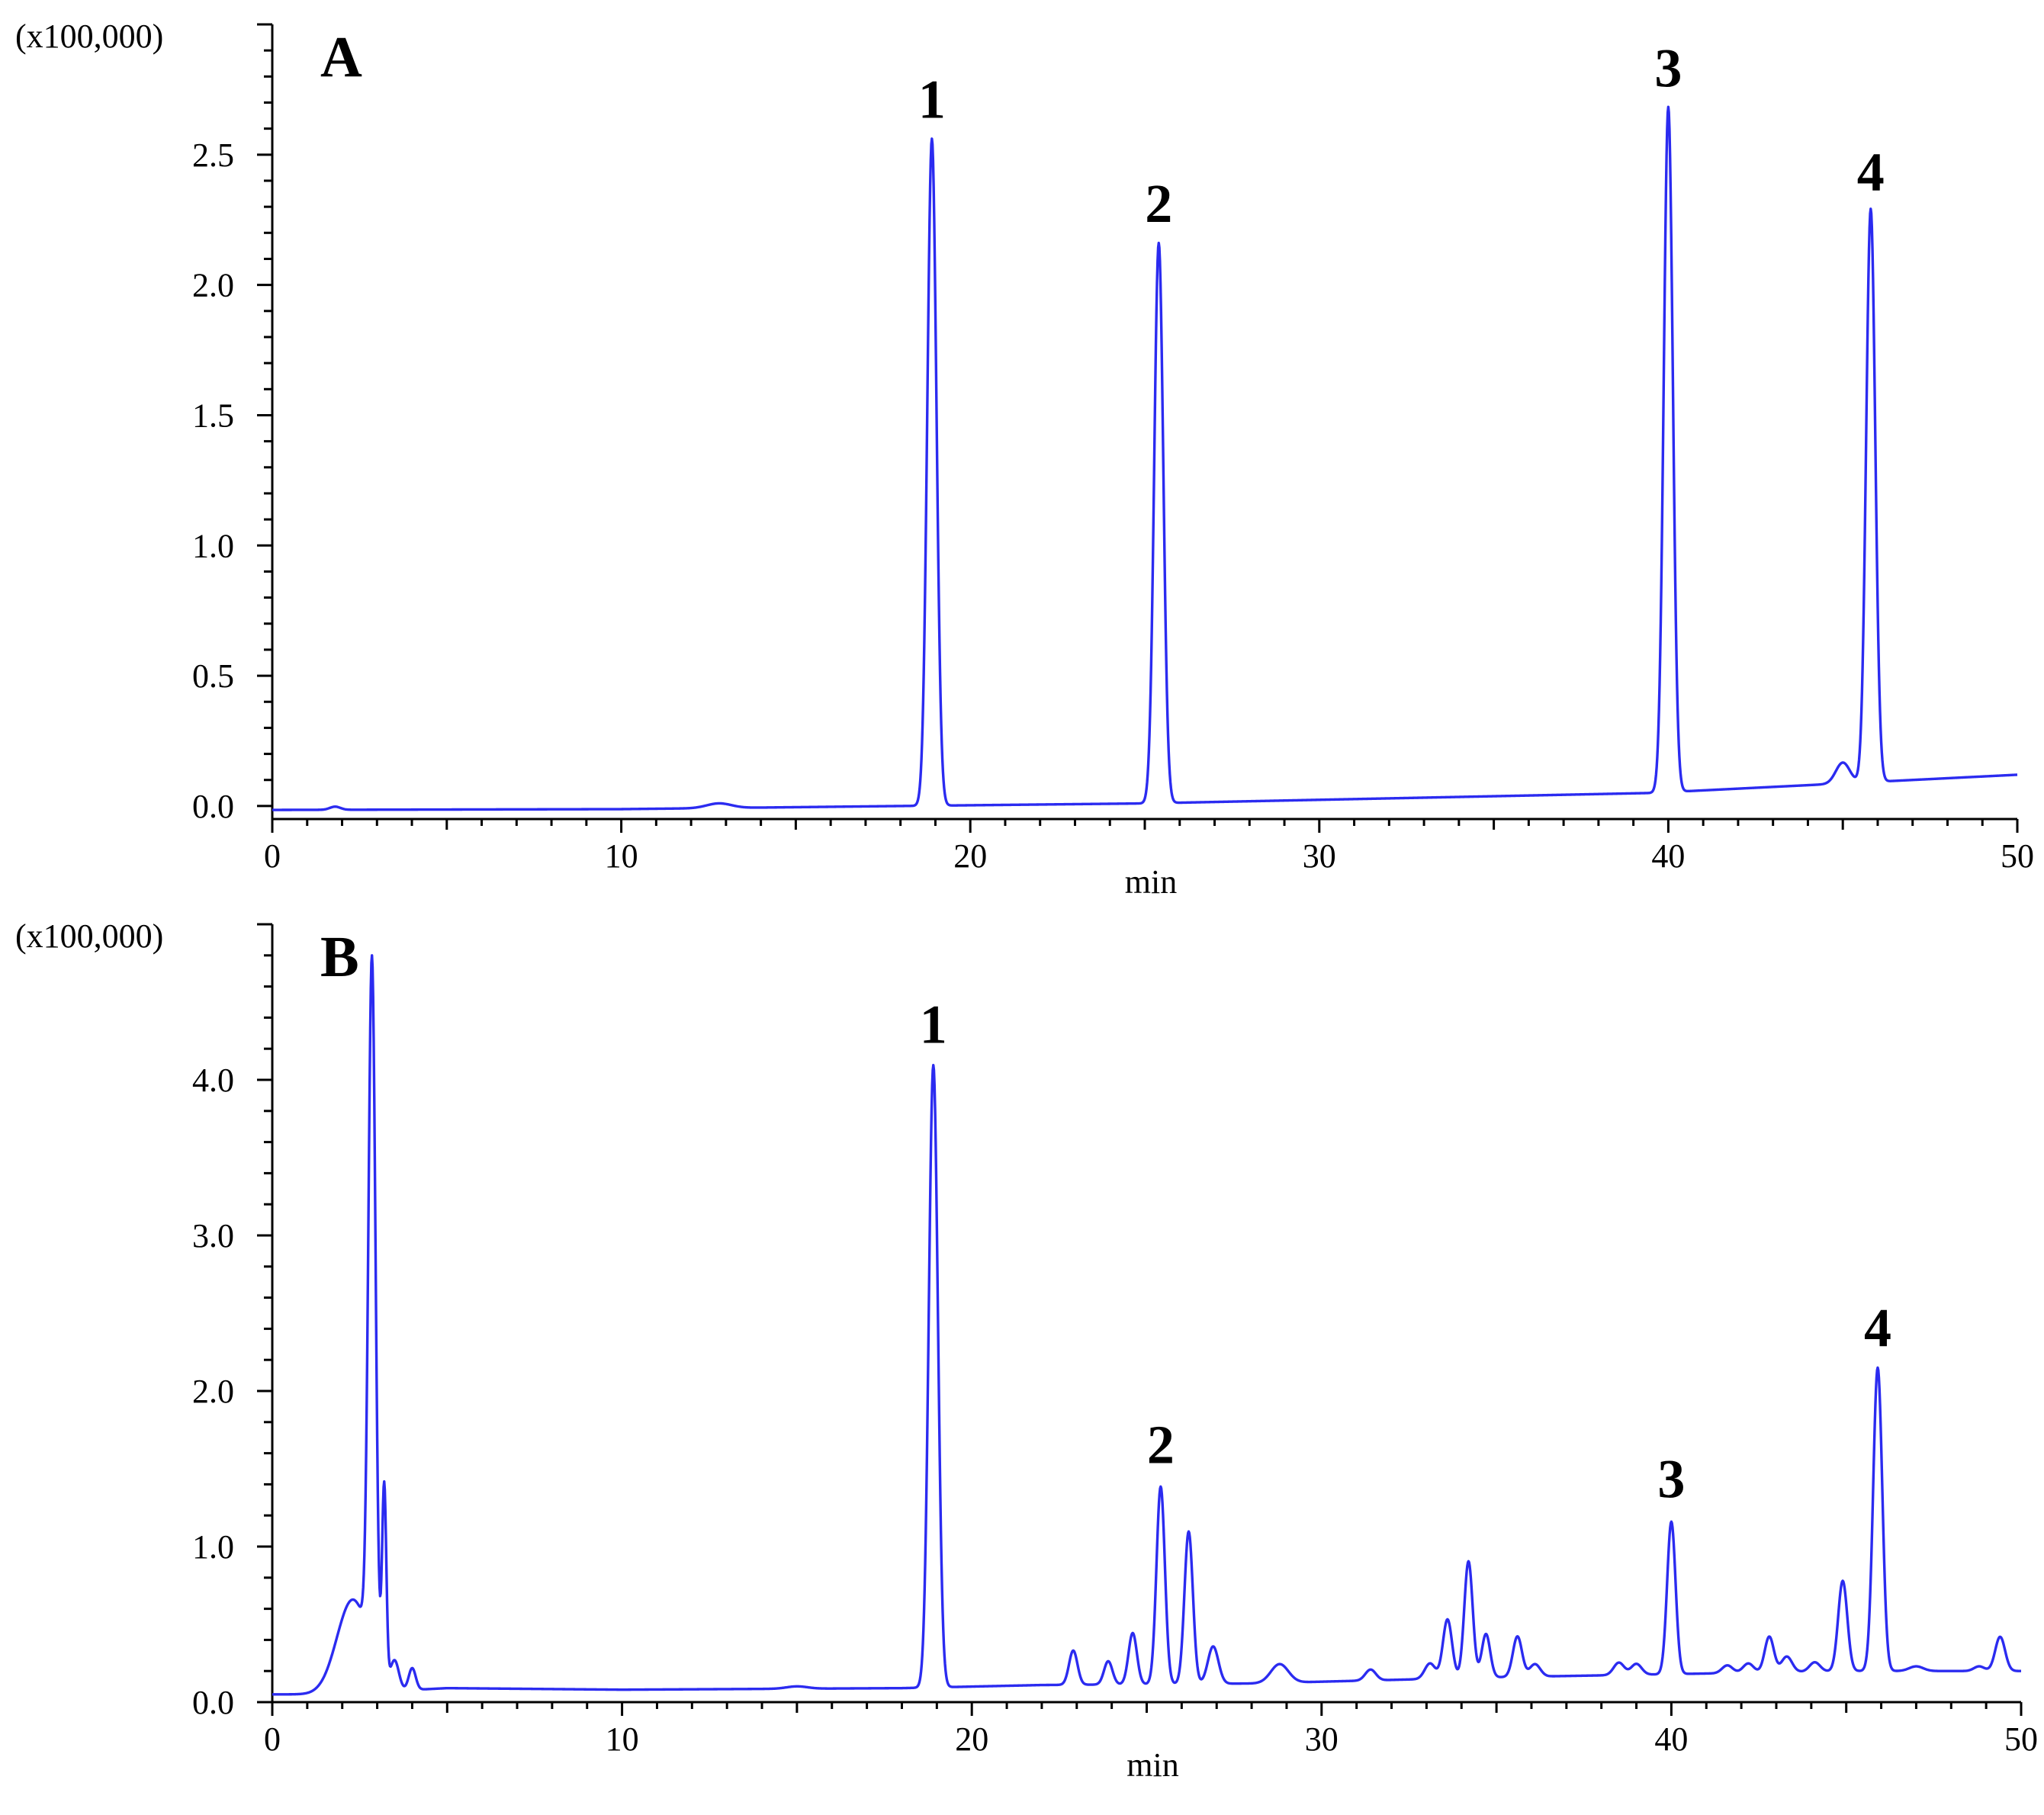 The width and height of the screenshot is (2044, 1815). I want to click on y-tick-label: 4.0, so click(213, 1080).